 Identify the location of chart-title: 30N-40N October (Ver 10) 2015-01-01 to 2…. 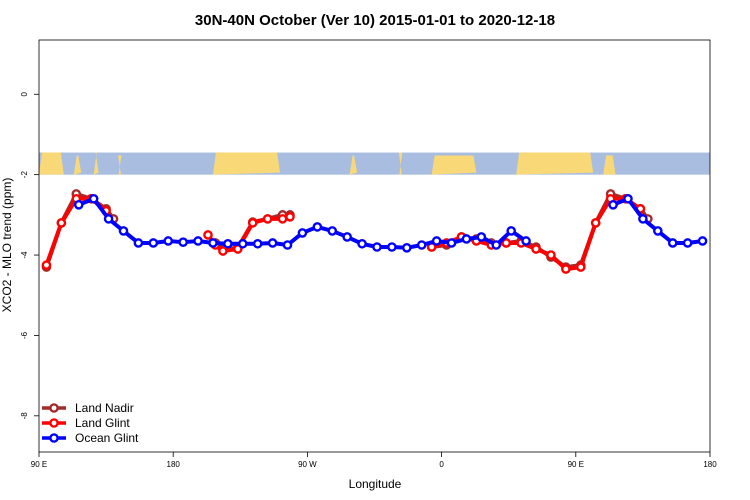
(375, 20).